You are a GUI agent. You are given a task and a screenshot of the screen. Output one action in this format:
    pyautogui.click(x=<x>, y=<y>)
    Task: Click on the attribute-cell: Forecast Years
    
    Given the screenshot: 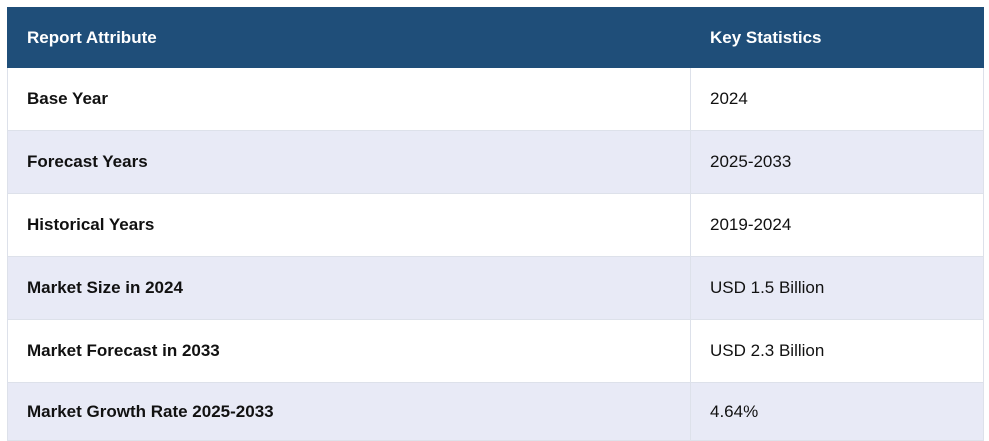 What is the action you would take?
    pyautogui.click(x=349, y=162)
    